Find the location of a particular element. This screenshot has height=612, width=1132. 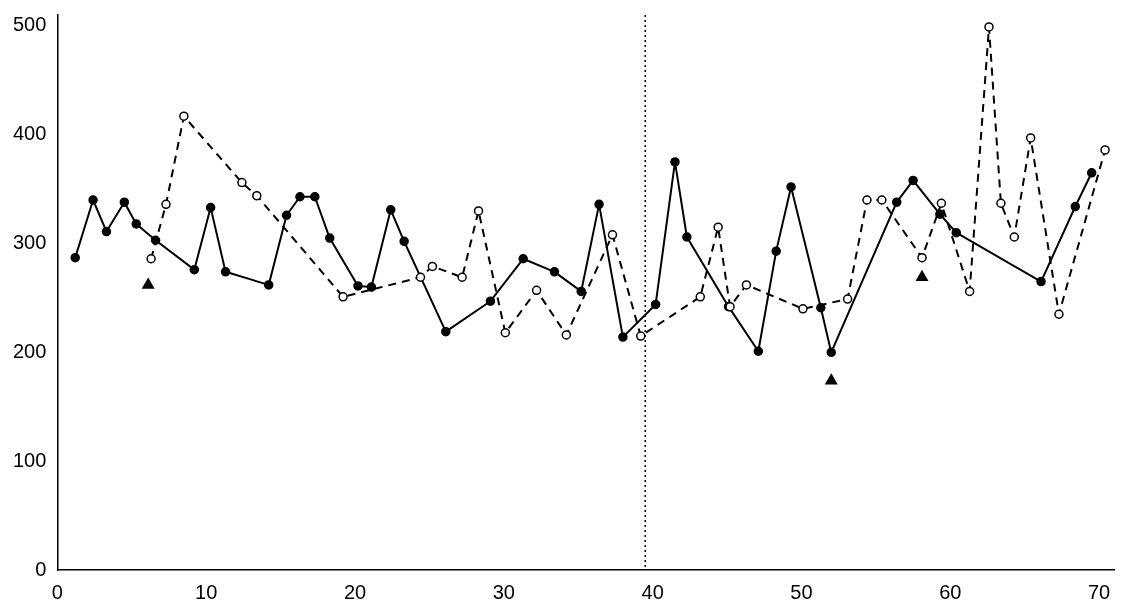

x-tick-label: 20 is located at coordinates (355, 591).